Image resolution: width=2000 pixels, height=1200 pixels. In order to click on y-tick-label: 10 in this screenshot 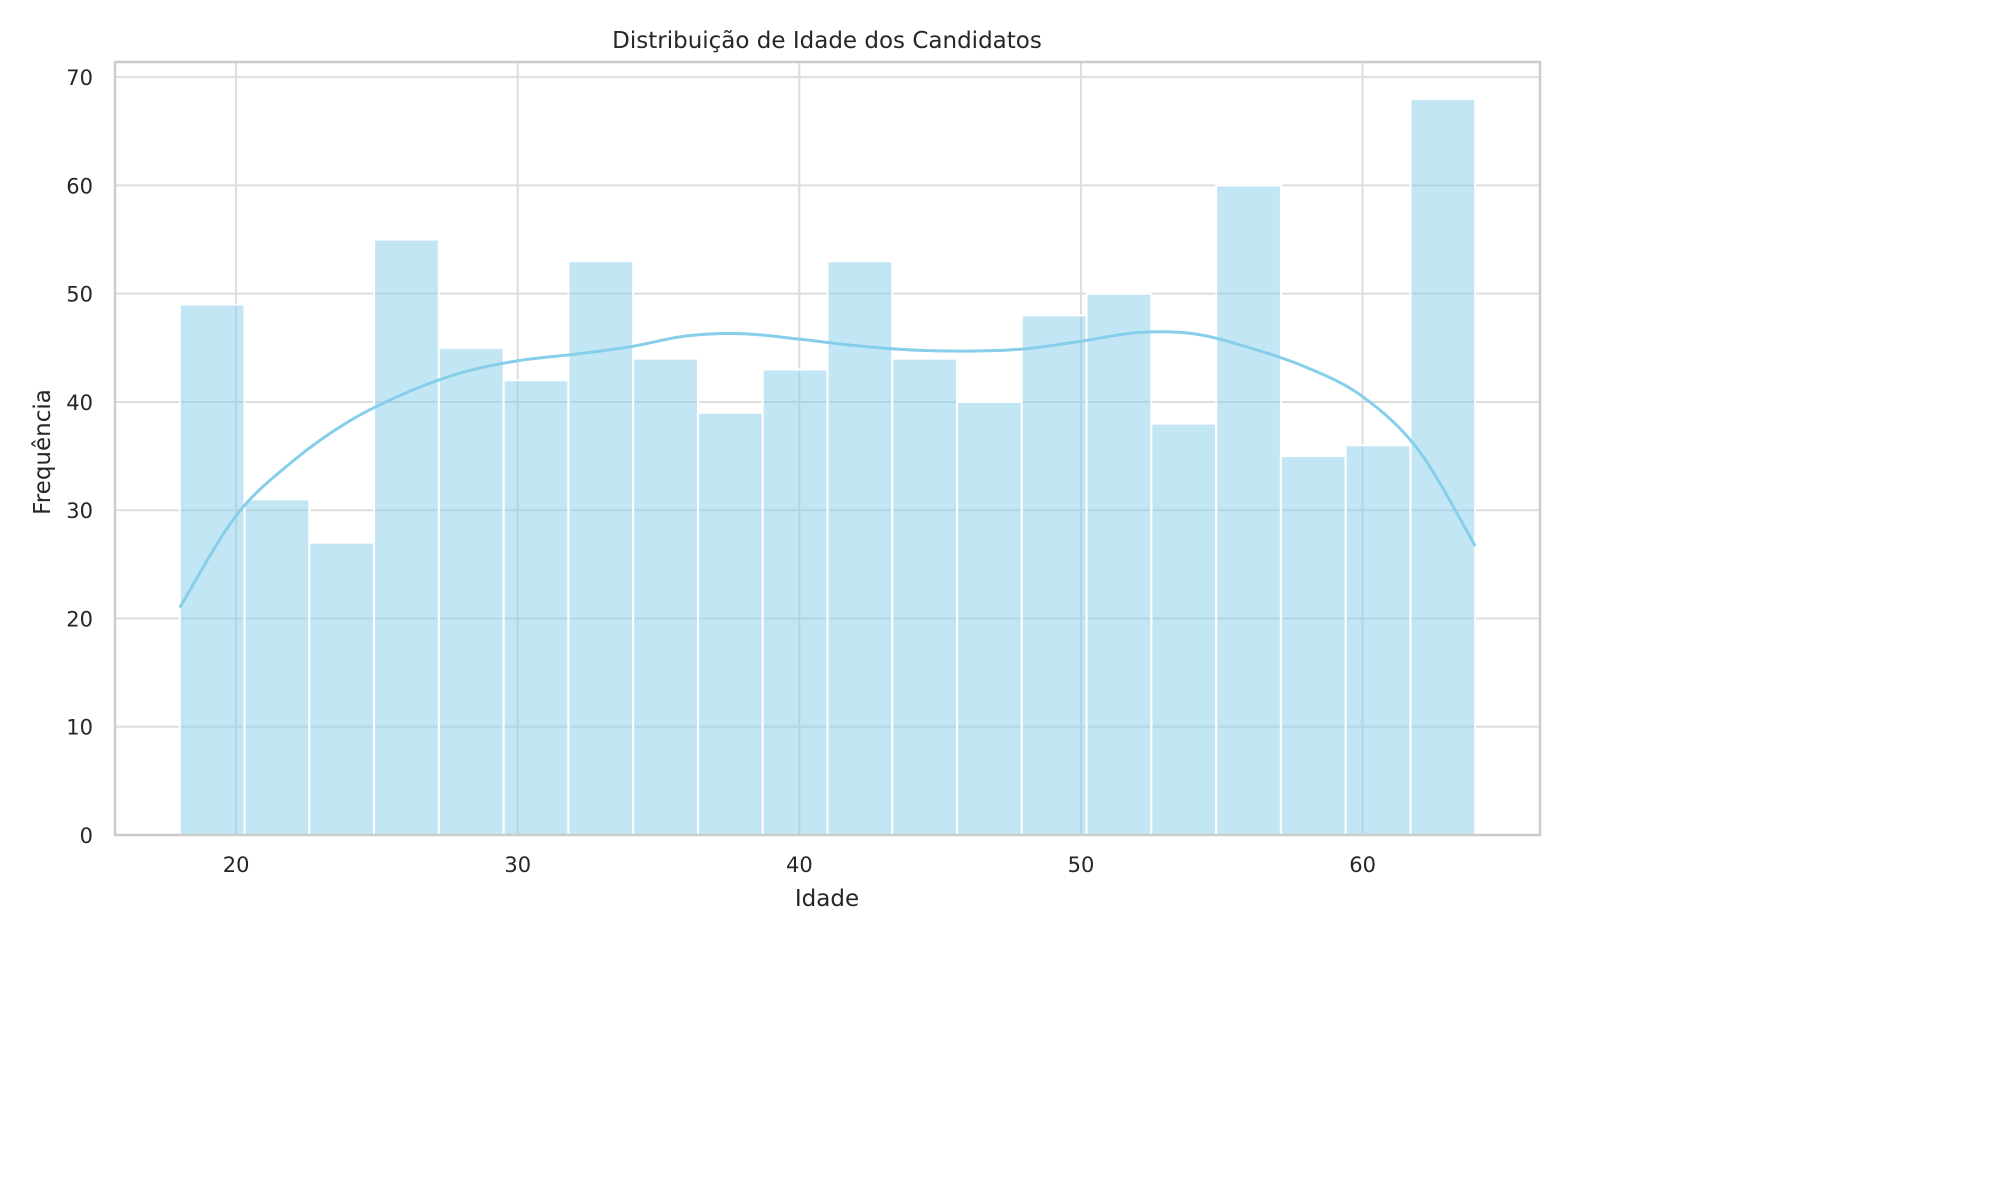, I will do `click(79, 728)`.